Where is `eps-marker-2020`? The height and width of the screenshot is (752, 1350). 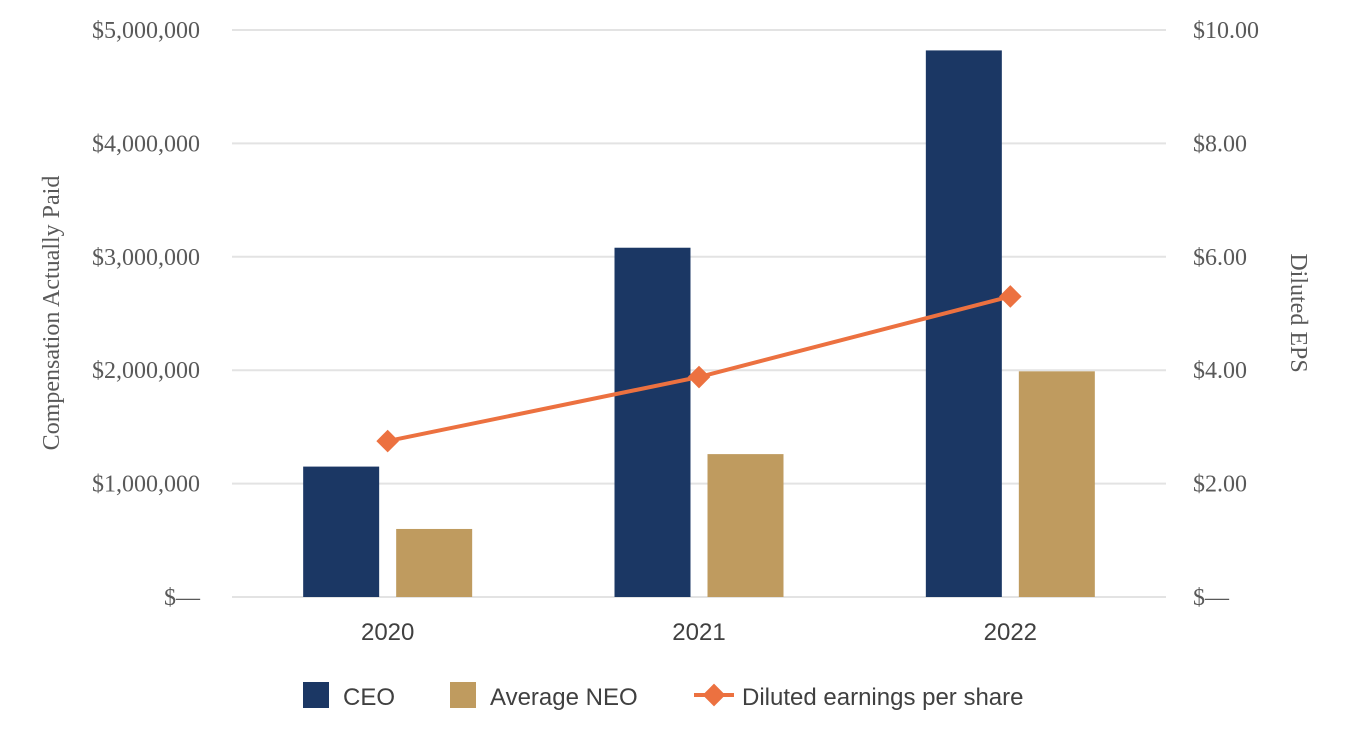 eps-marker-2020 is located at coordinates (387, 441).